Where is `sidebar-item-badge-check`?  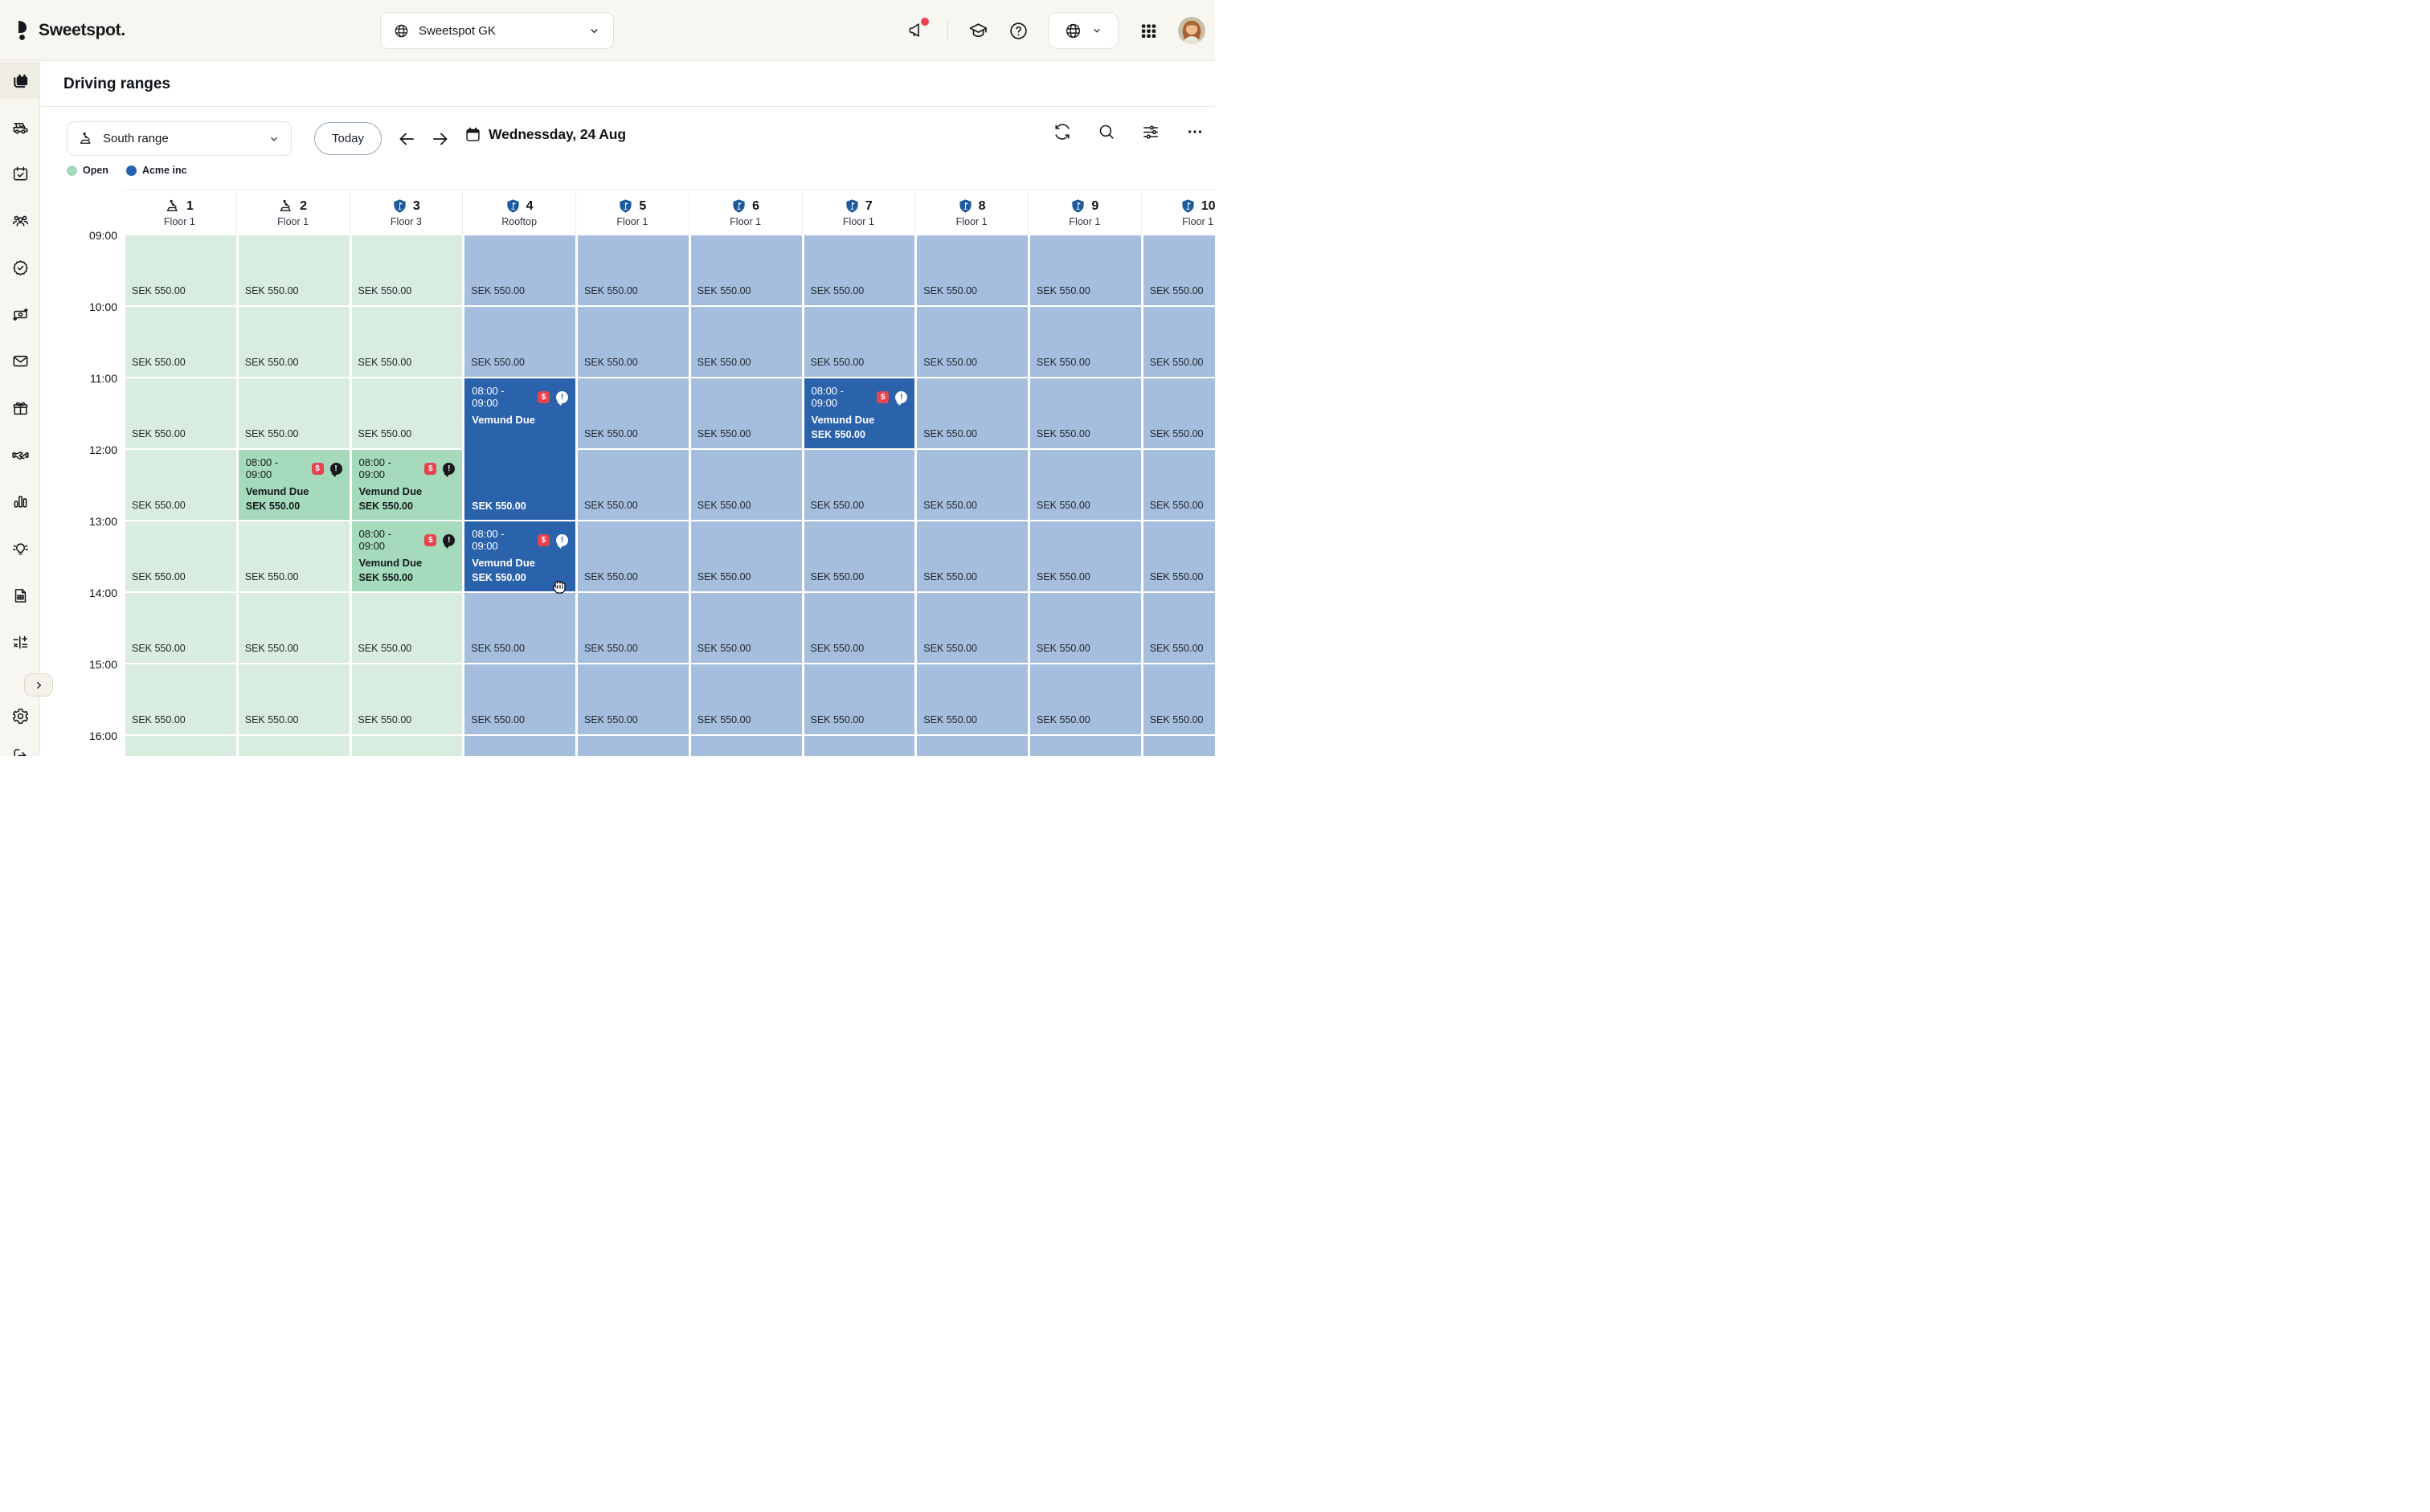 sidebar-item-badge-check is located at coordinates (20, 267).